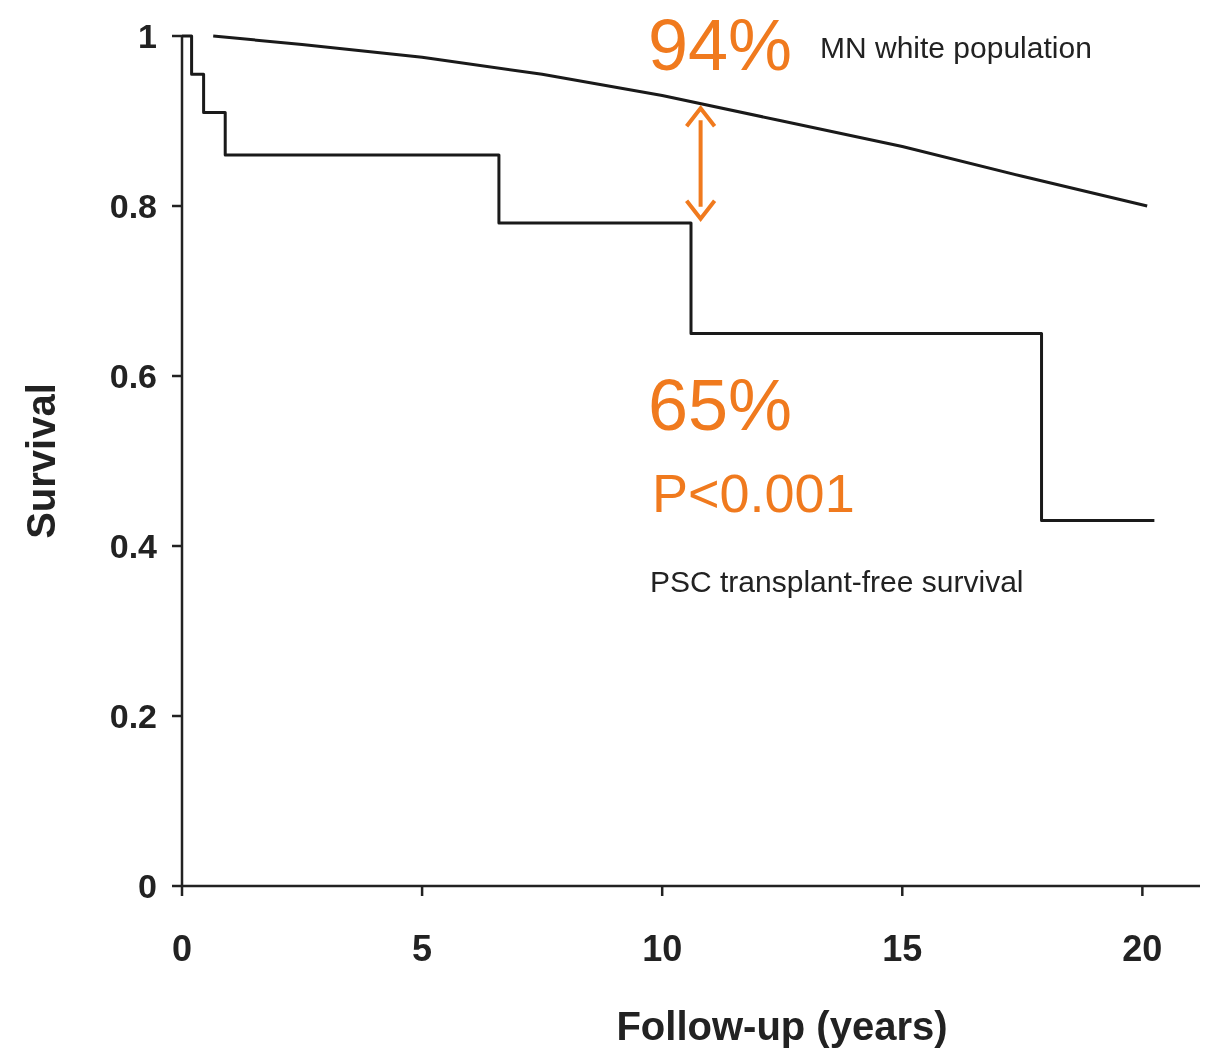  I want to click on y-tick-label: 0, so click(147, 885).